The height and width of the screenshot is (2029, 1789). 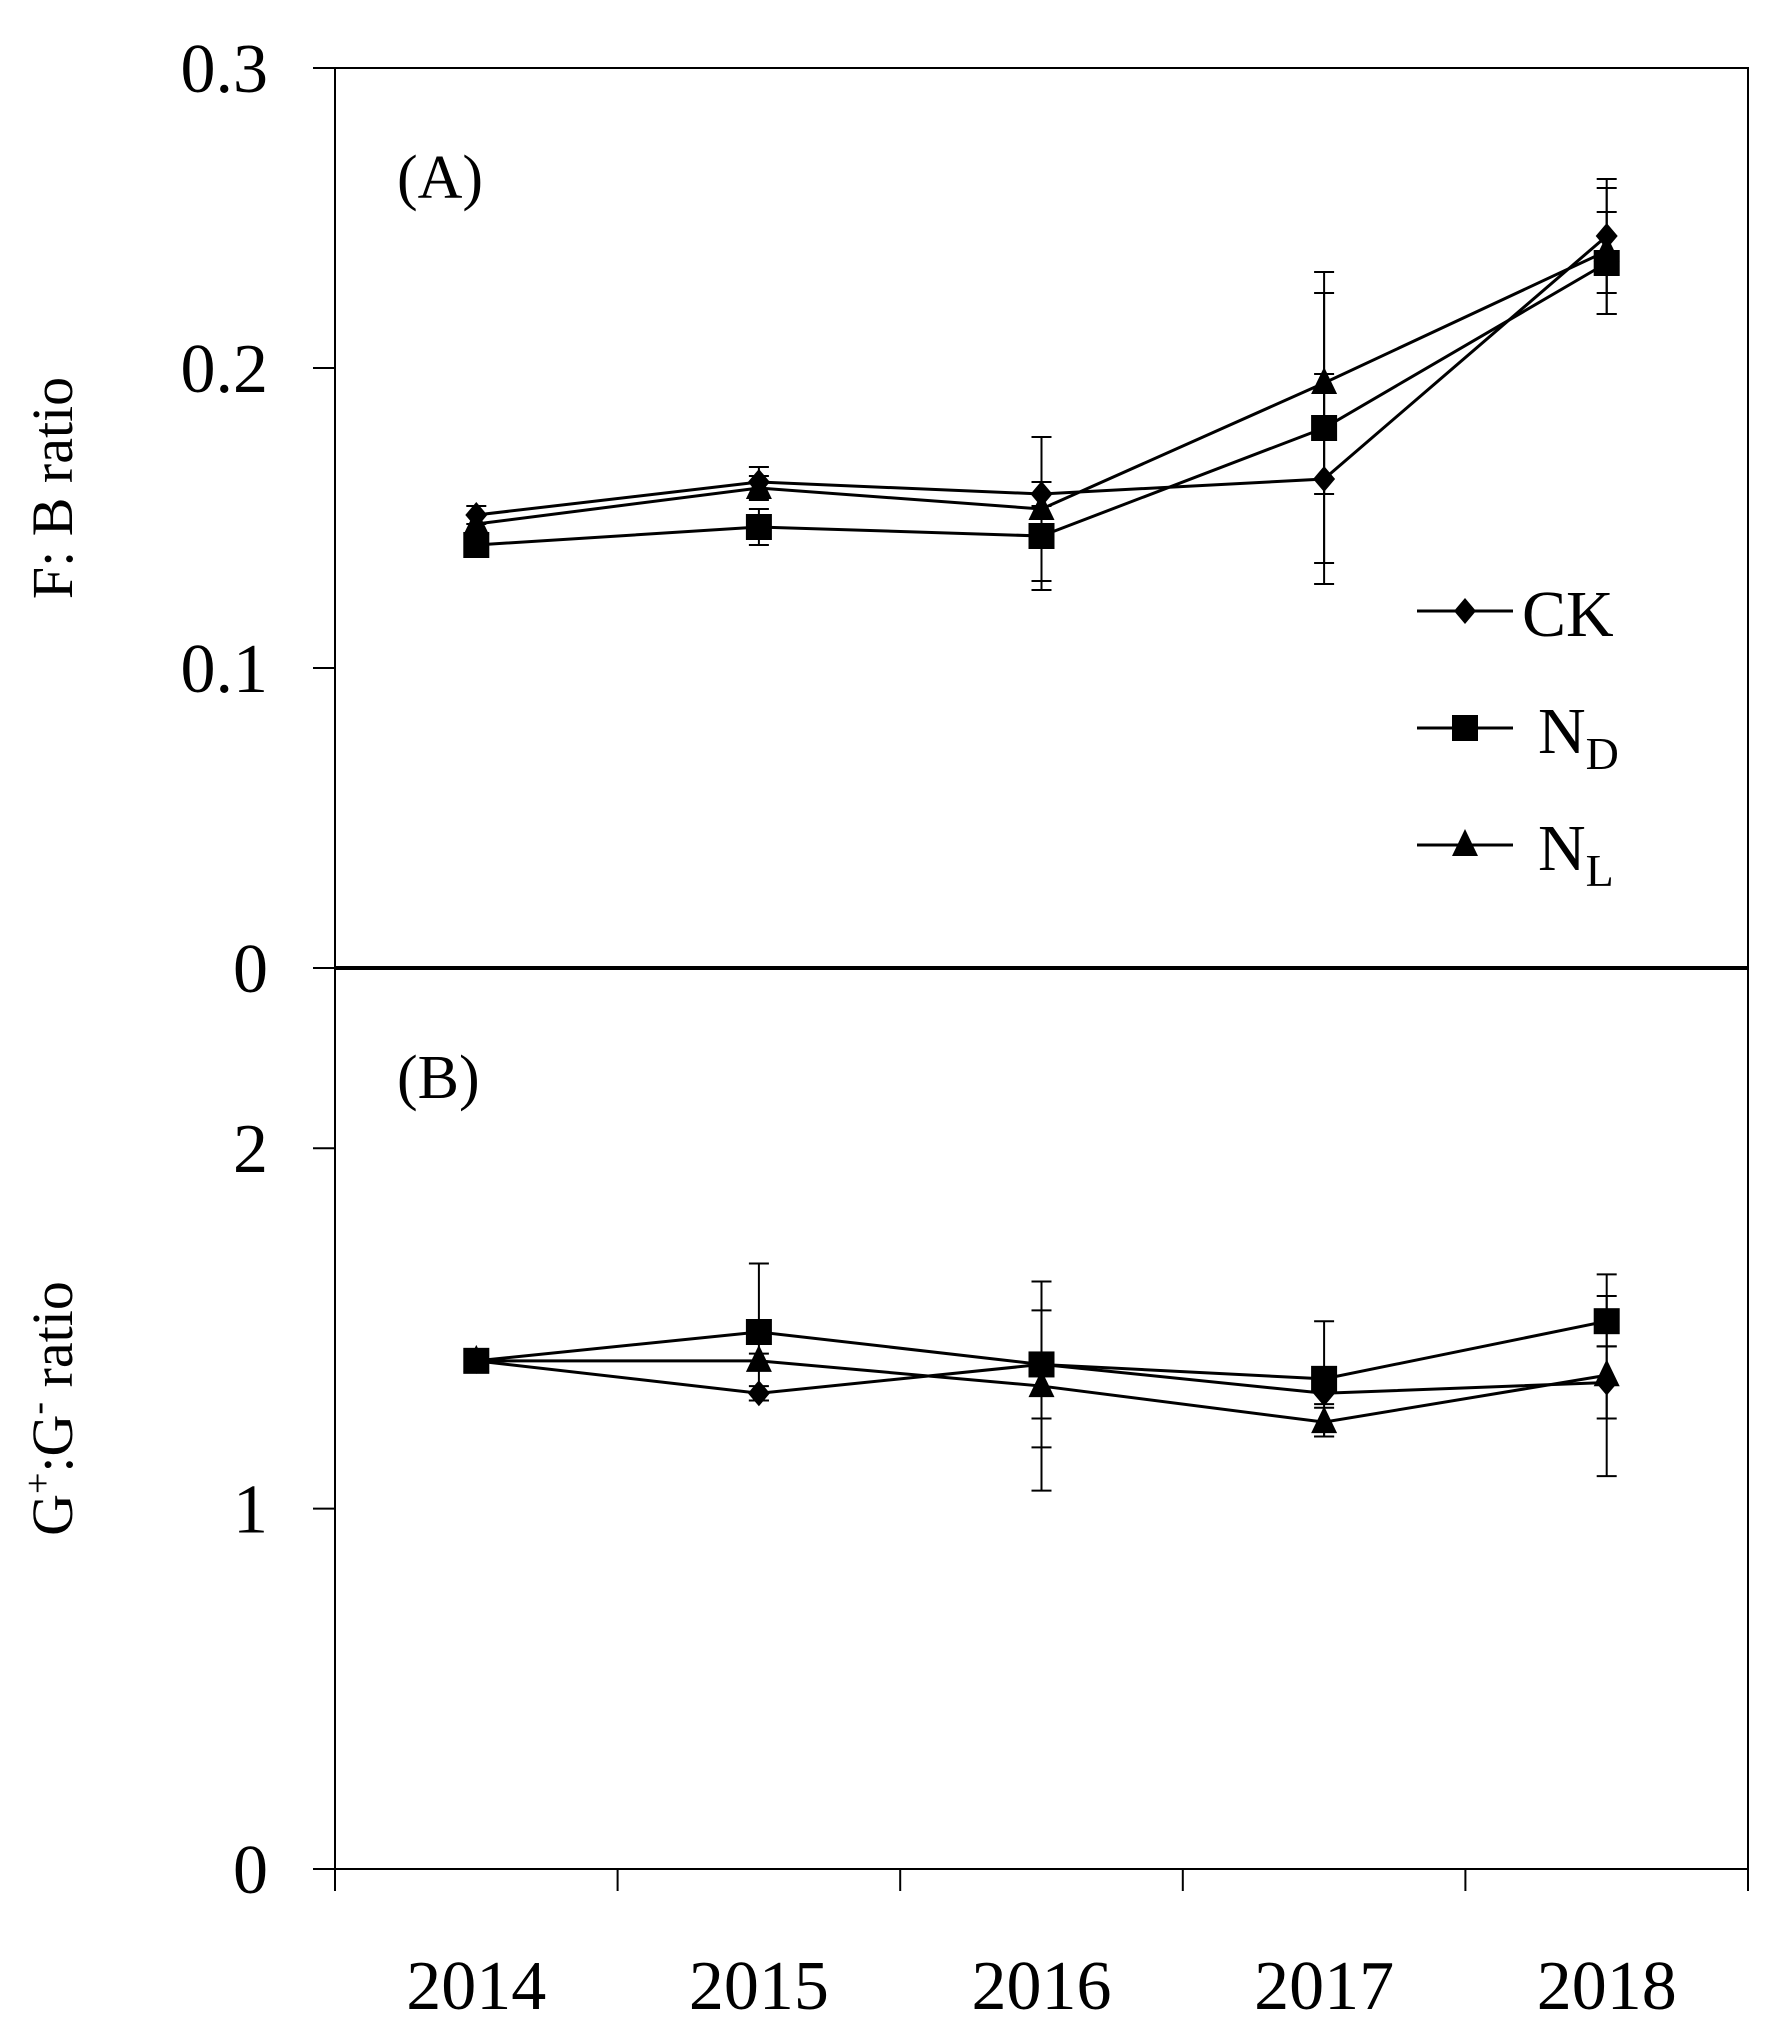 What do you see at coordinates (1042, 1986) in the screenshot?
I see `x-tick-label: 2016` at bounding box center [1042, 1986].